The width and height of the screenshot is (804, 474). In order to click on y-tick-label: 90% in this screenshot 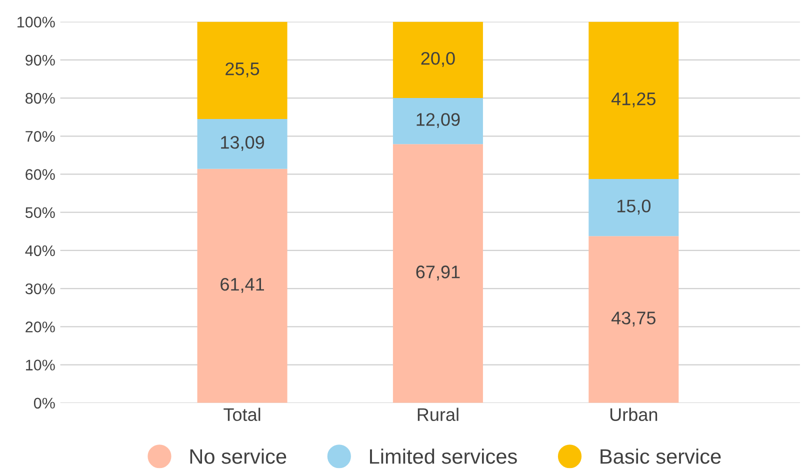, I will do `click(40, 60)`.